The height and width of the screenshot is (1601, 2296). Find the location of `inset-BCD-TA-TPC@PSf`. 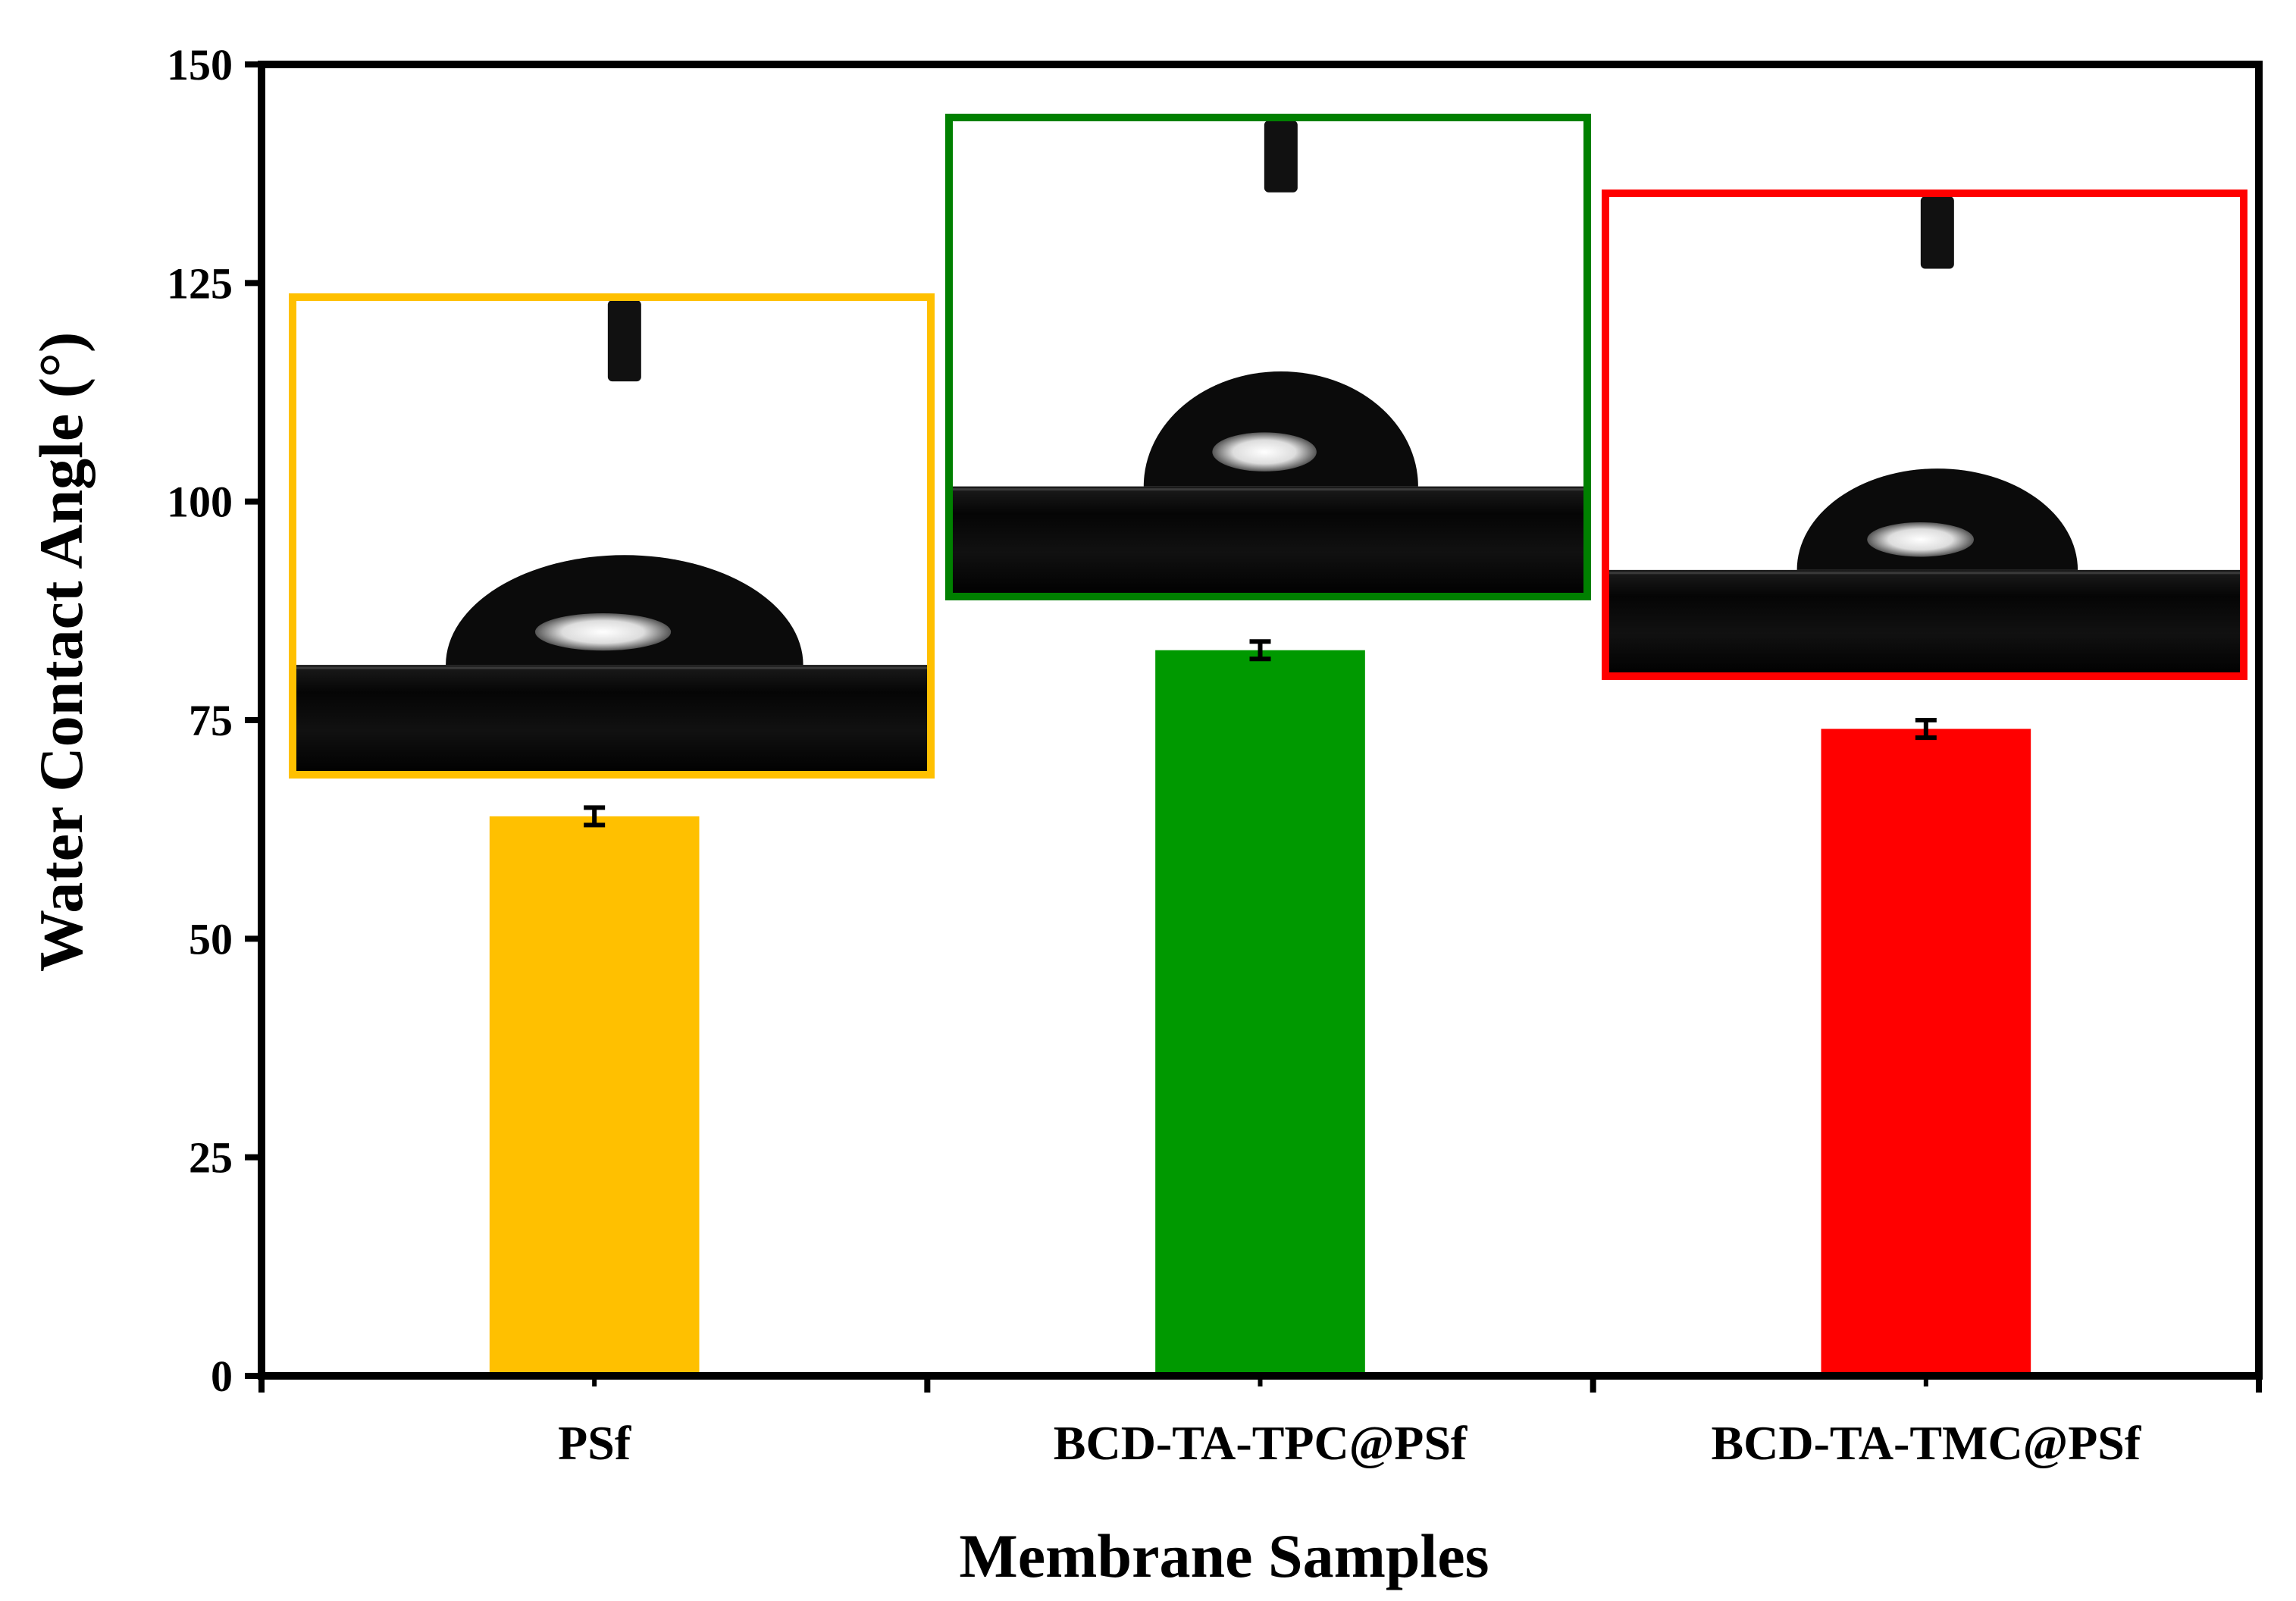

inset-BCD-TA-TPC@PSf is located at coordinates (1268, 357).